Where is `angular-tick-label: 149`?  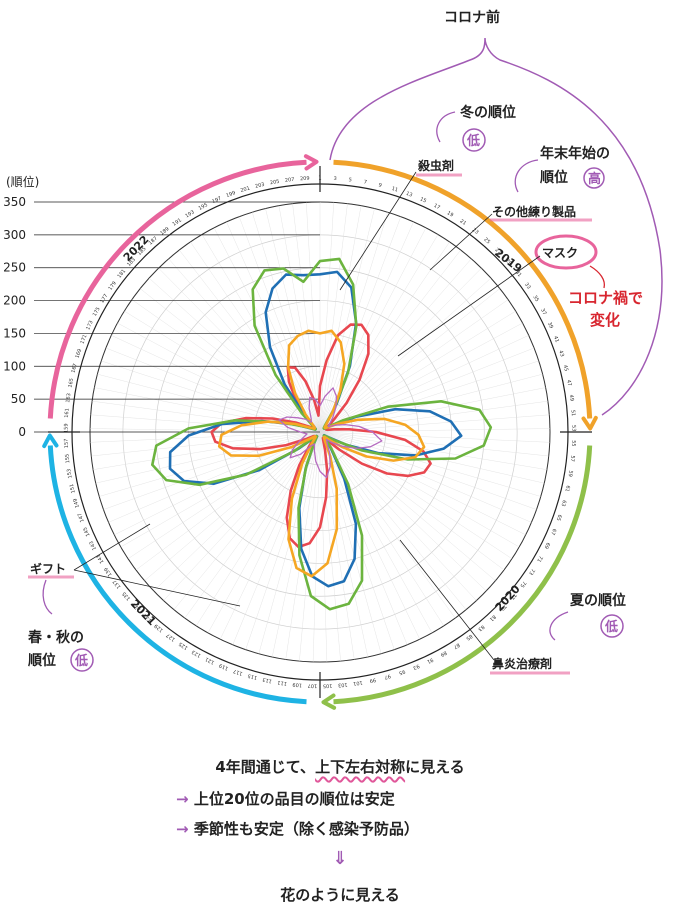 angular-tick-label: 149 is located at coordinates (76, 503).